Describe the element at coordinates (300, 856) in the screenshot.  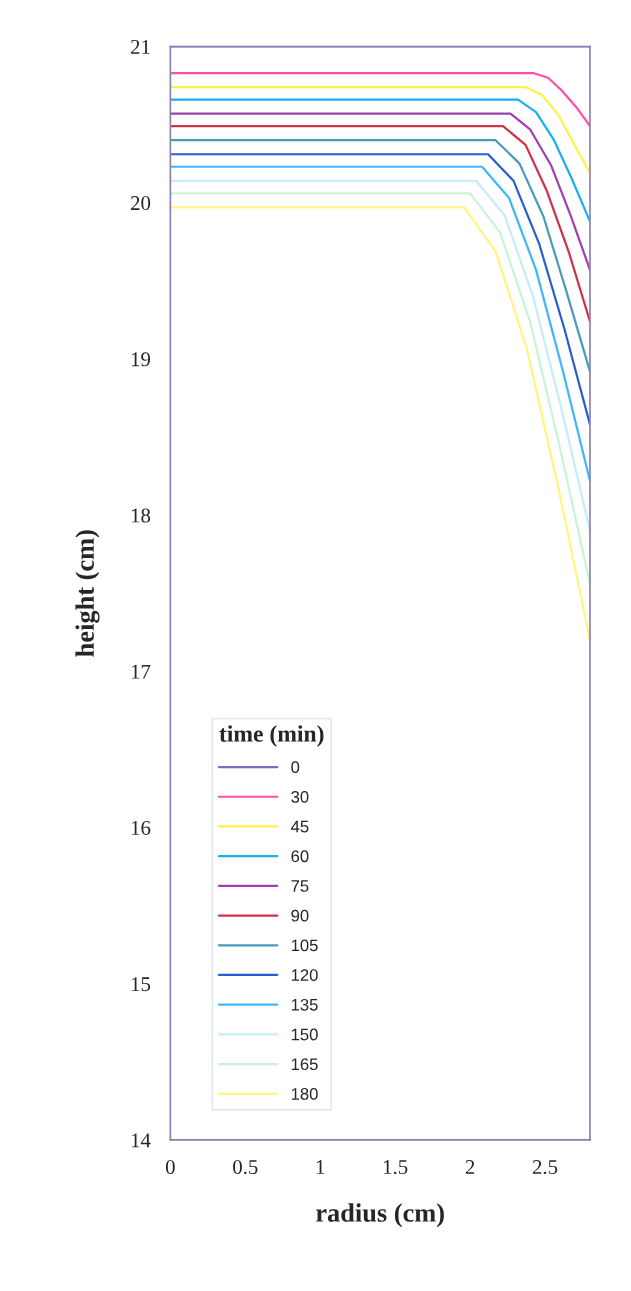
I see `legend-label: 60` at that location.